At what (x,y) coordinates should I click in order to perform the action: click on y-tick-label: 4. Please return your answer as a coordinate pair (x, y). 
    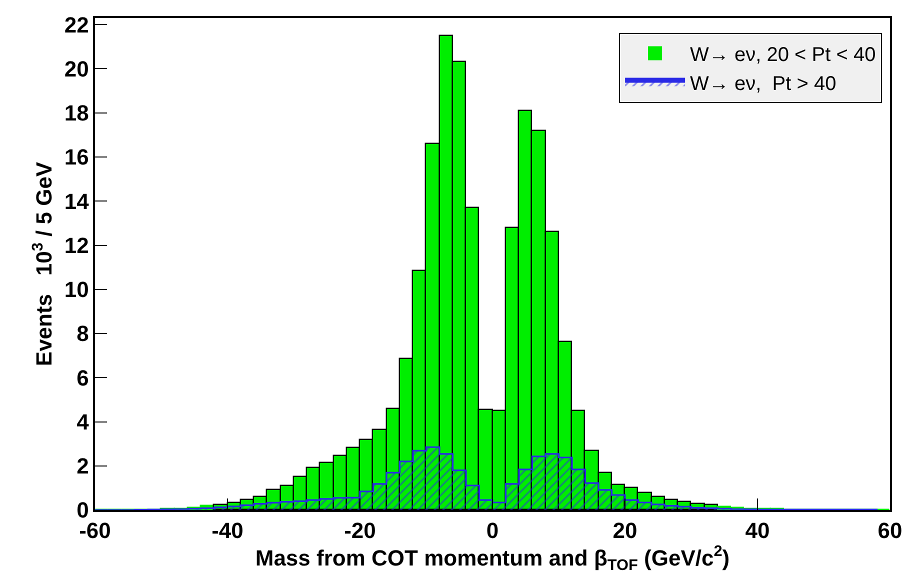
    Looking at the image, I should click on (83, 421).